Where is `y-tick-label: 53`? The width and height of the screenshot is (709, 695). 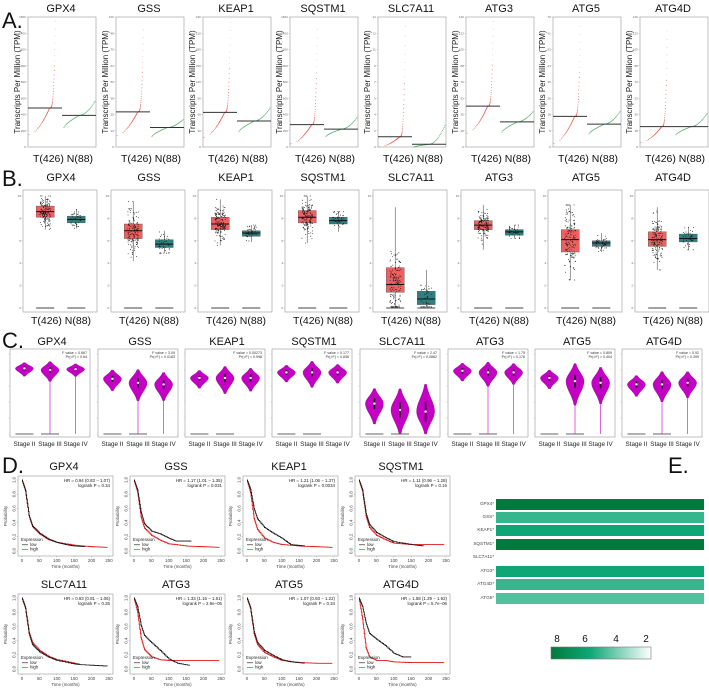
y-tick-label: 53 is located at coordinates (462, 98).